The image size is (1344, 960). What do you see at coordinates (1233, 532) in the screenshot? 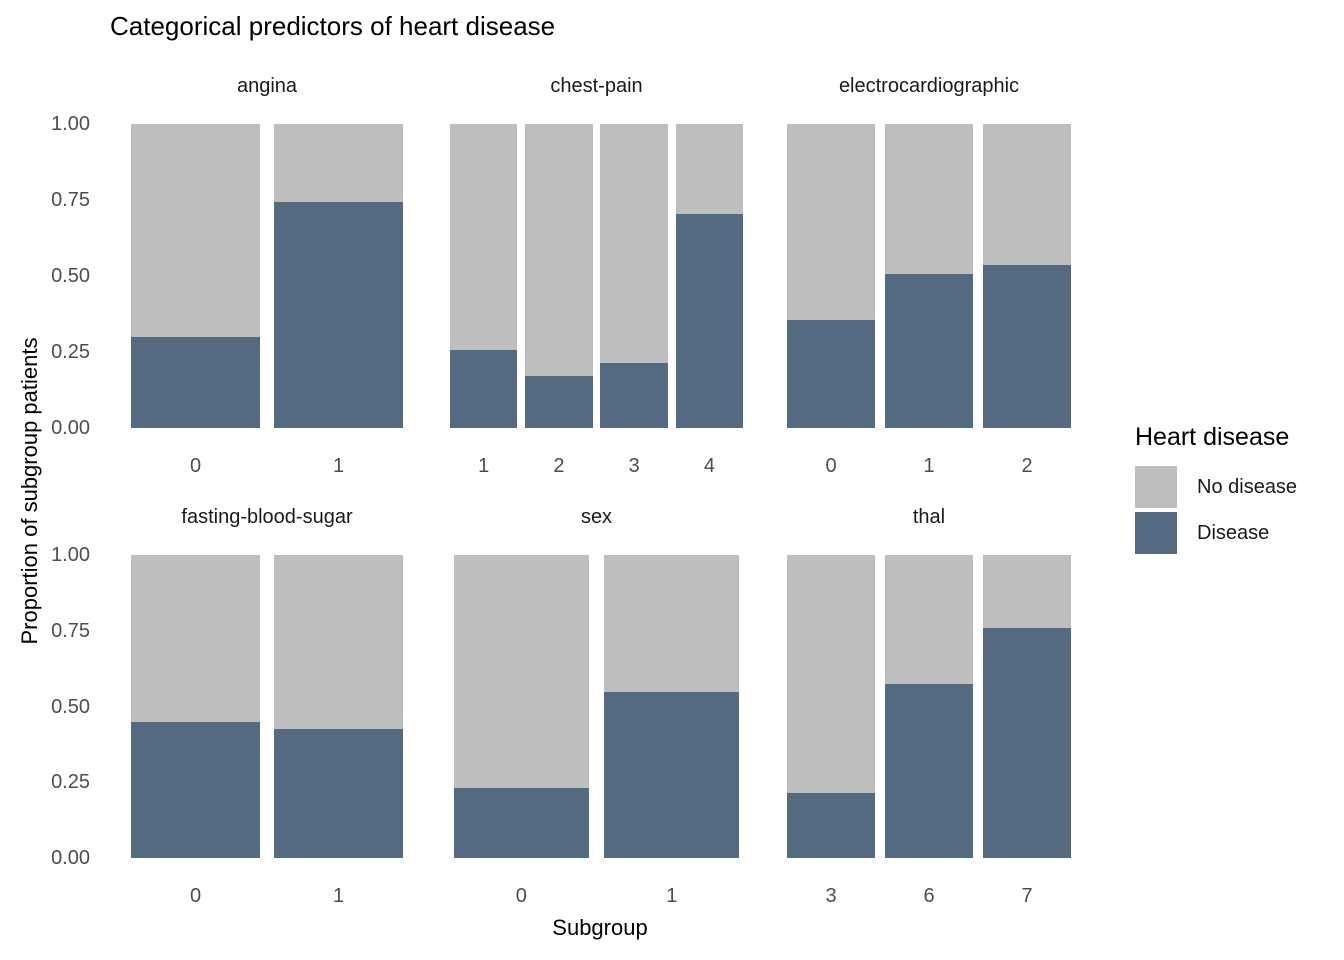
I see `legend-label: Disease` at bounding box center [1233, 532].